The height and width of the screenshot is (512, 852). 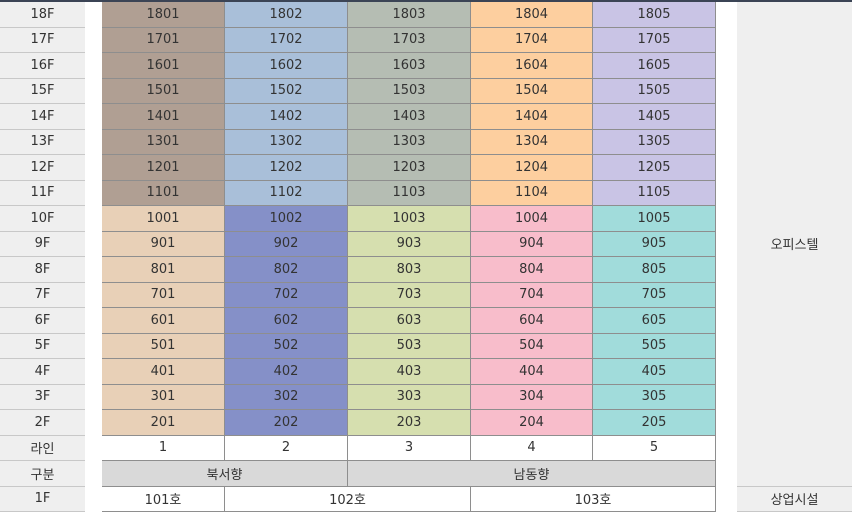 What do you see at coordinates (532, 397) in the screenshot?
I see `unit-cell: 304` at bounding box center [532, 397].